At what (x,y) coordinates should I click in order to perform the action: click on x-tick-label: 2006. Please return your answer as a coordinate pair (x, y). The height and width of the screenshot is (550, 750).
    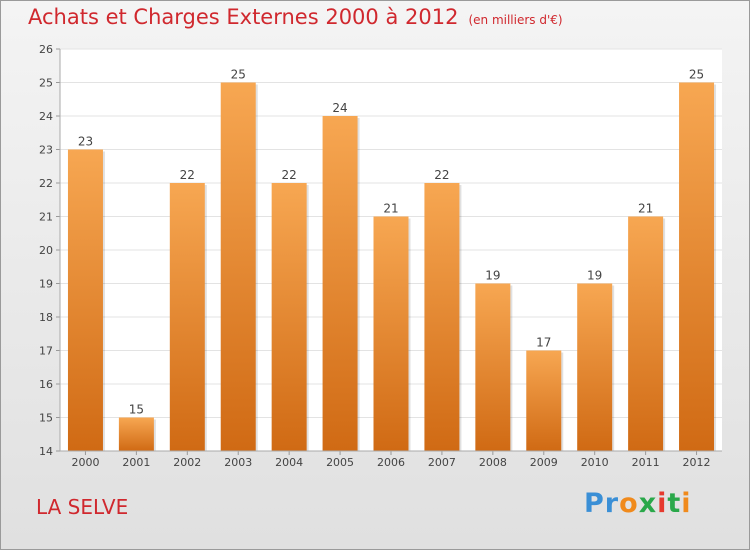
    Looking at the image, I should click on (391, 462).